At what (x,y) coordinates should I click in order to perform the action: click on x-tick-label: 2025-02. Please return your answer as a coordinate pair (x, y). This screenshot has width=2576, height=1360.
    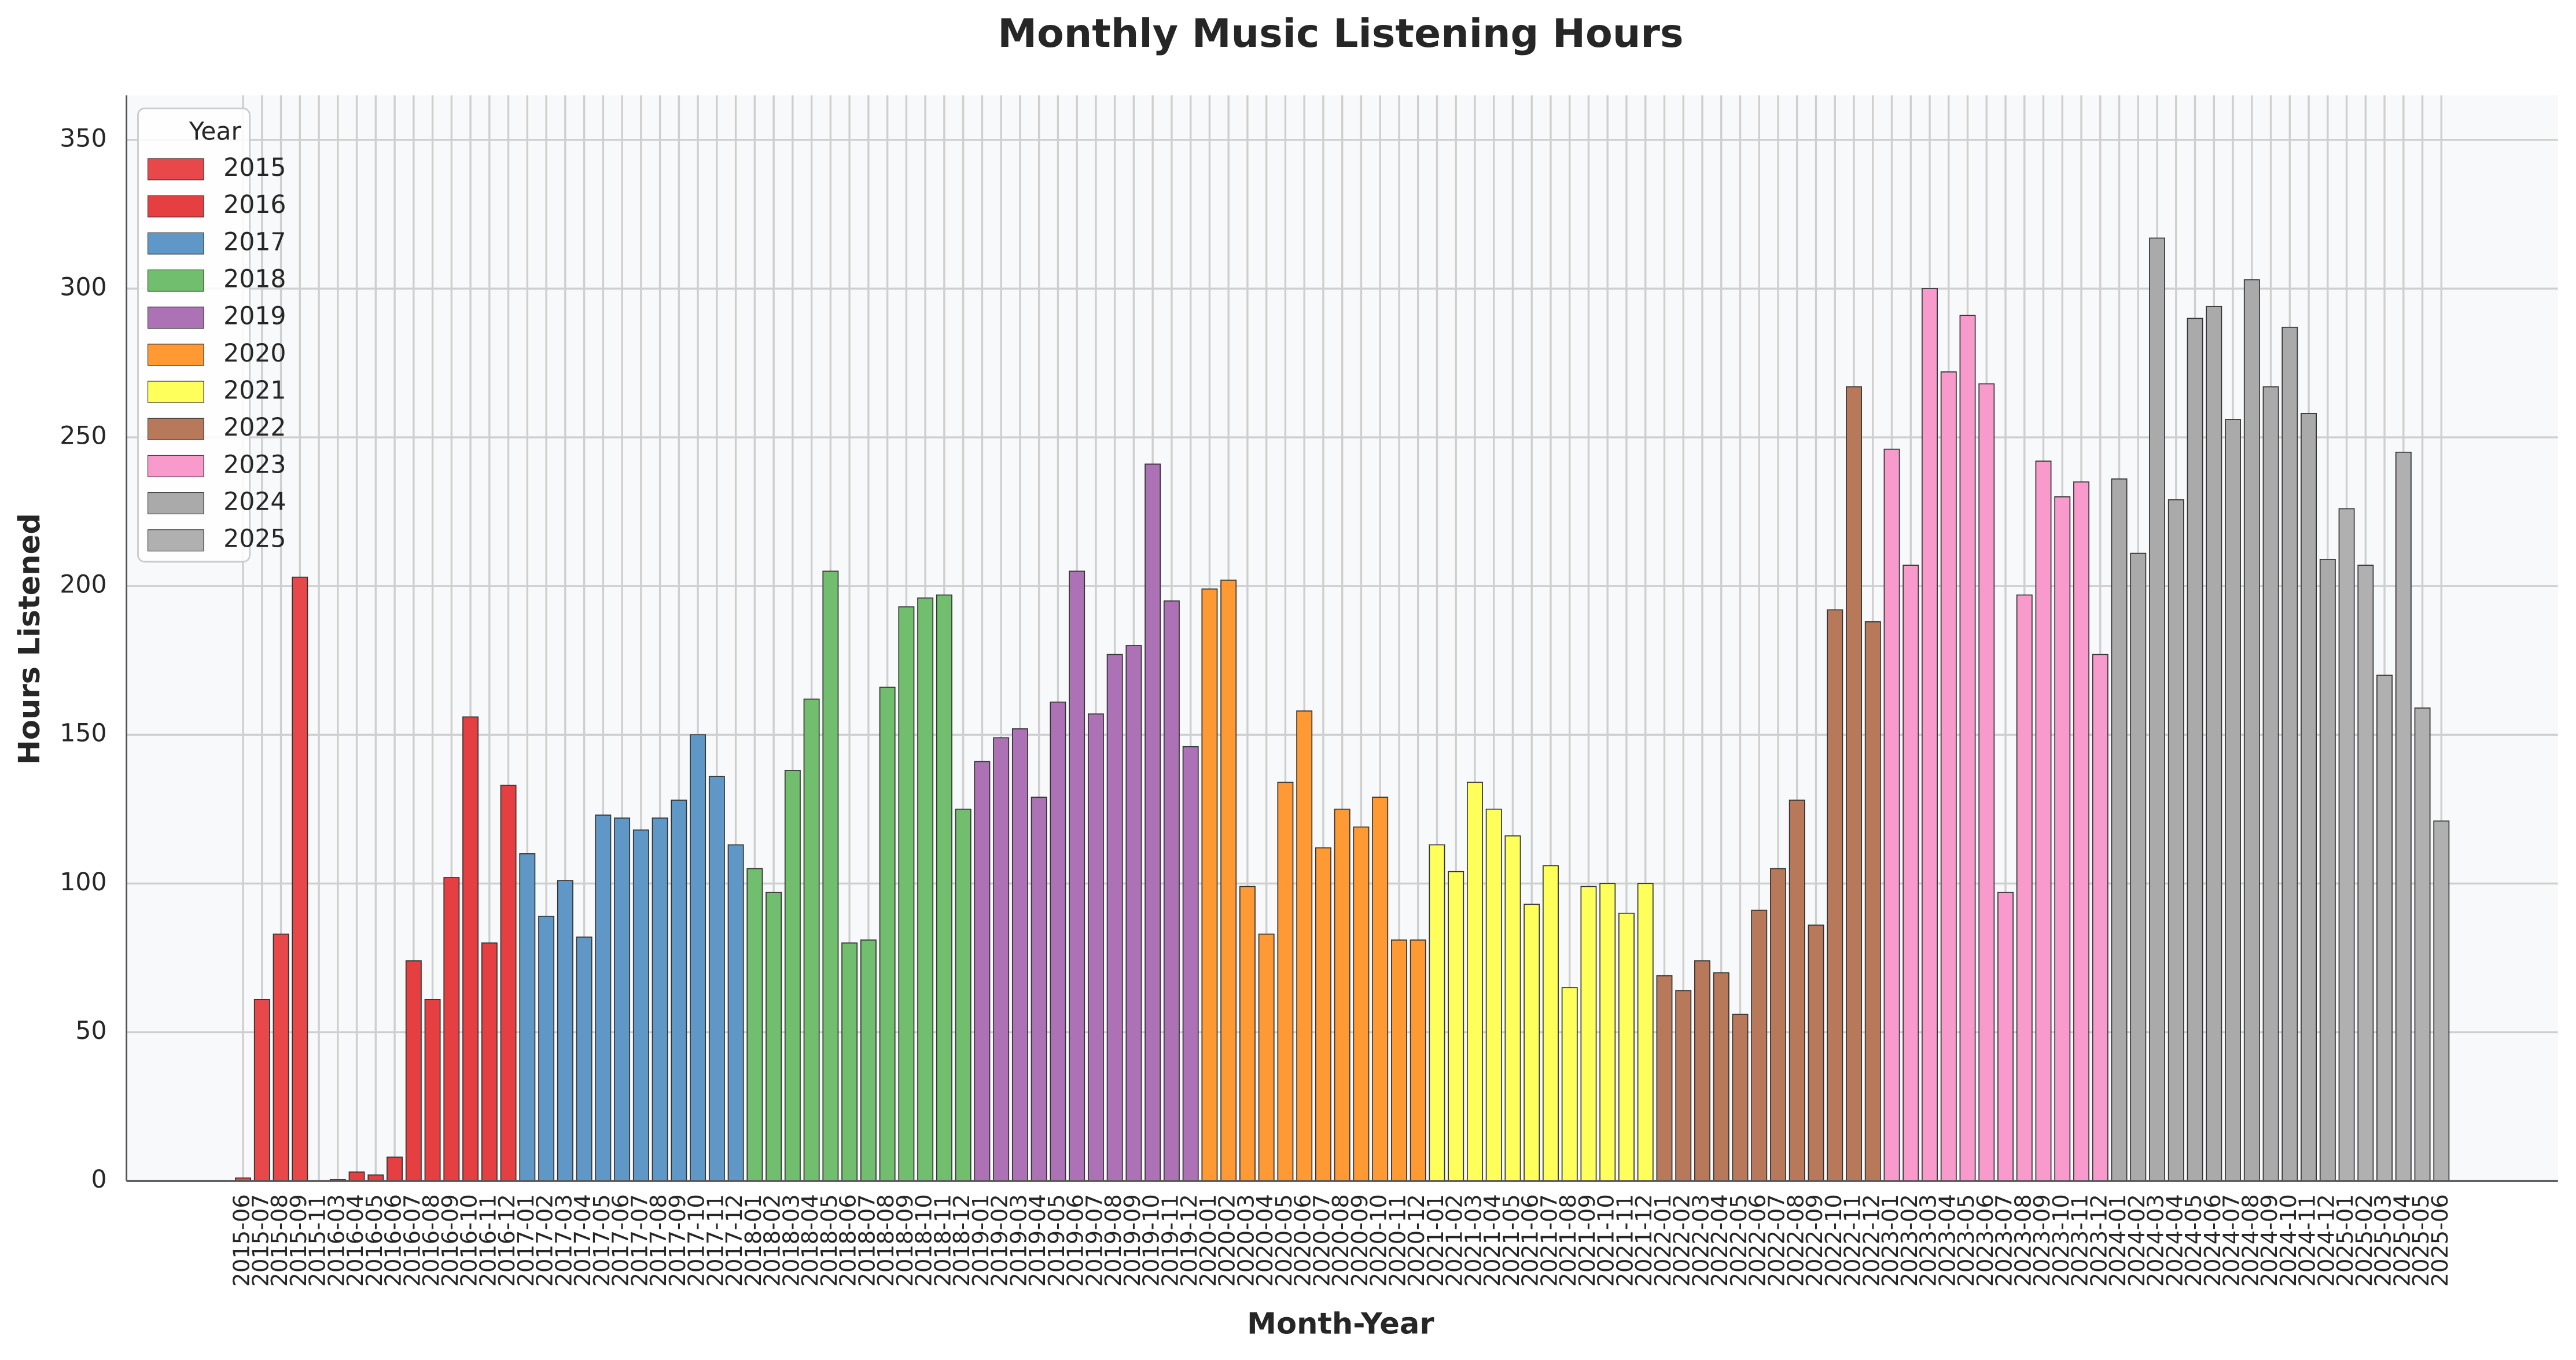
    Looking at the image, I should click on (2364, 1240).